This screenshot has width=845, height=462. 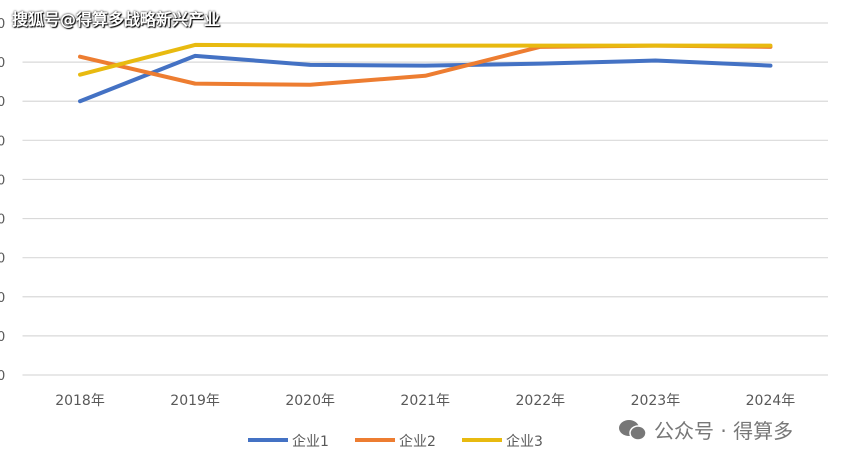 What do you see at coordinates (116, 19) in the screenshot?
I see `watermark-sohu: 搜狐号@得算多战略新兴产业` at bounding box center [116, 19].